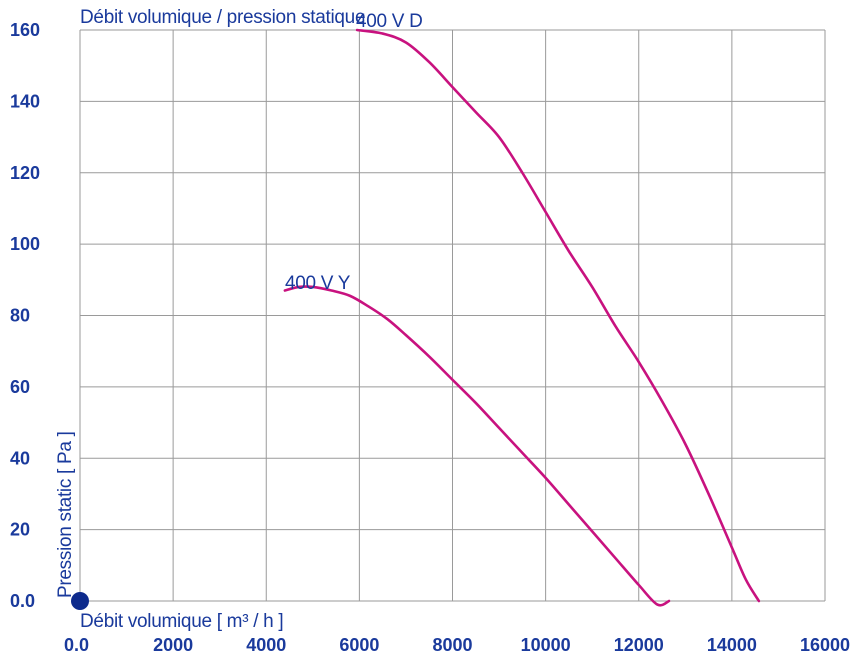 Image resolution: width=857 pixels, height=660 pixels. What do you see at coordinates (266, 645) in the screenshot?
I see `x-tick-label: 4000` at bounding box center [266, 645].